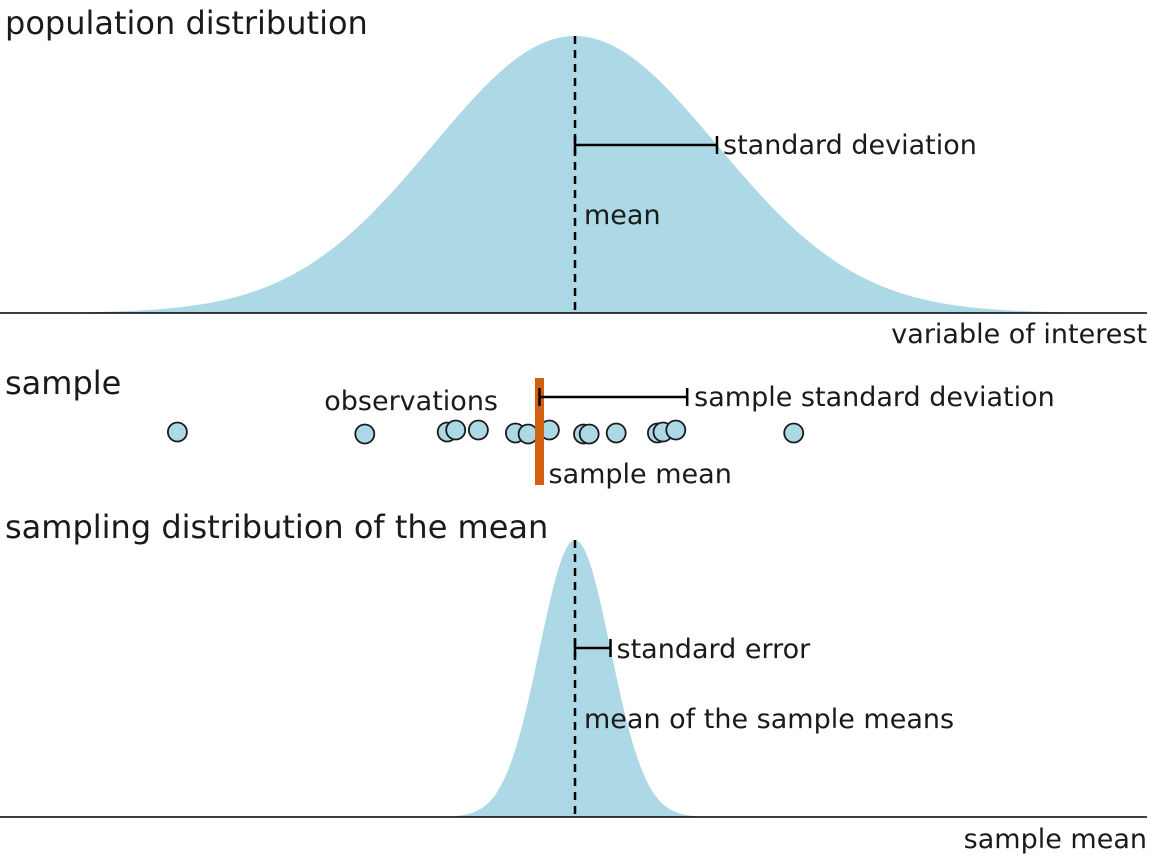 The width and height of the screenshot is (1152, 864). What do you see at coordinates (874, 397) in the screenshot?
I see `sample-sd-label: sample standard deviation` at bounding box center [874, 397].